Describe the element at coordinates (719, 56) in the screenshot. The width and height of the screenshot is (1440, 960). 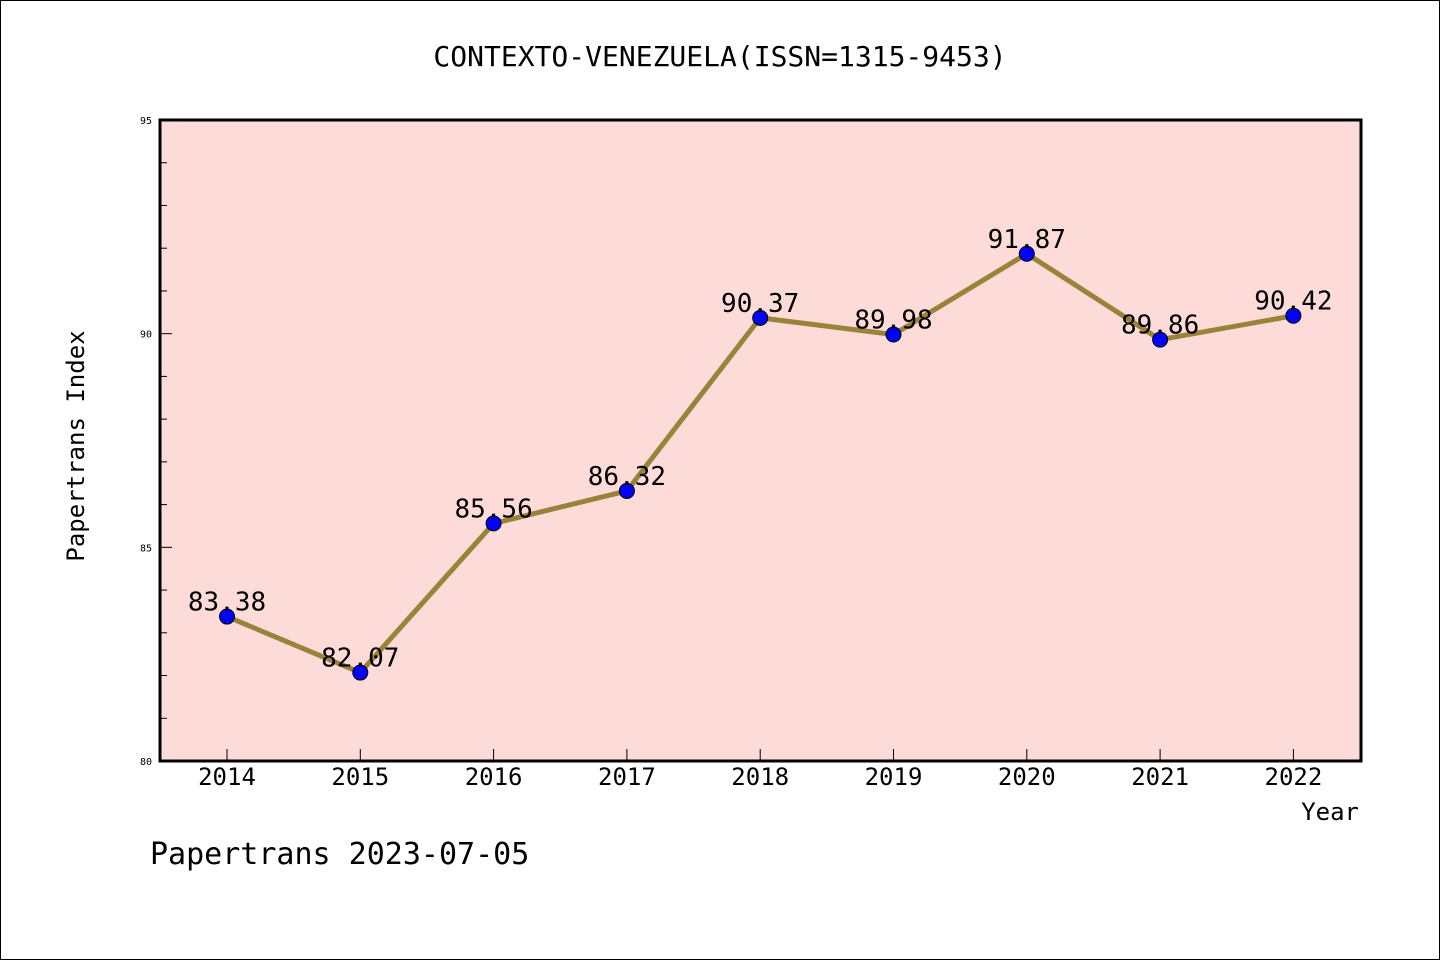
I see `chart-title: CONTEXTO-VENEZUELA(ISSN=1315-9453)` at that location.